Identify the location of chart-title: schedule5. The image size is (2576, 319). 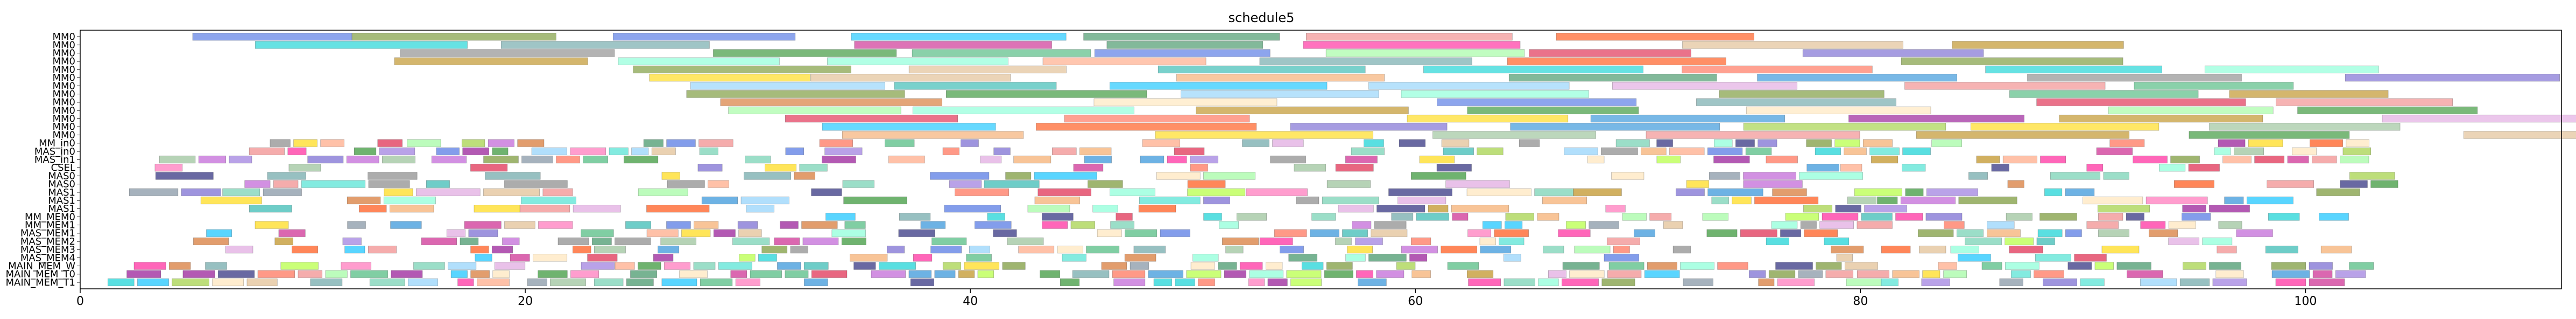
(1262, 17).